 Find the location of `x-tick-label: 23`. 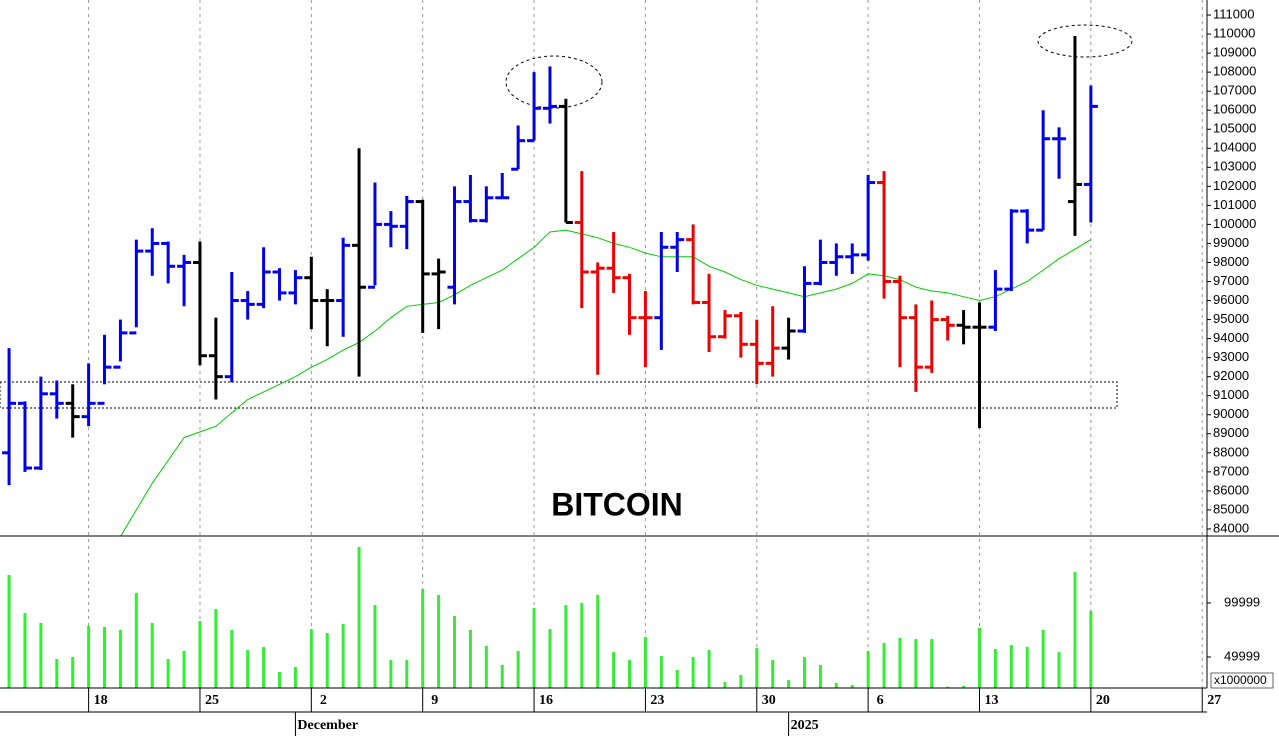

x-tick-label: 23 is located at coordinates (657, 700).